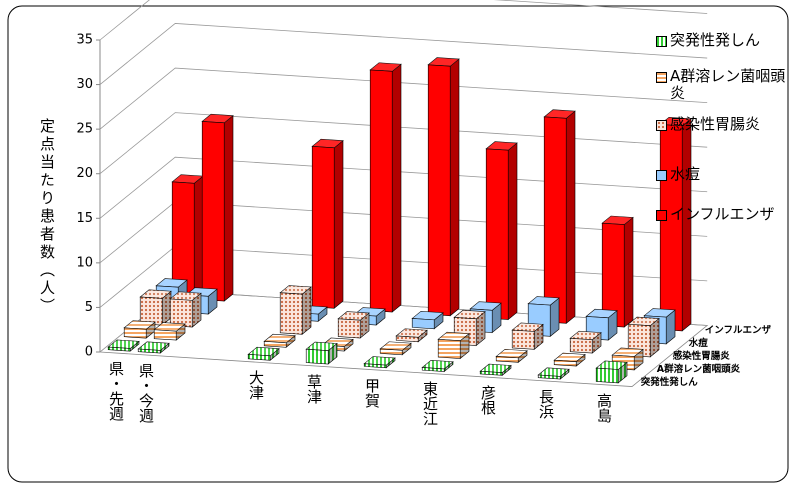 The image size is (796, 488). I want to click on legend-label: 水痘, so click(685, 174).